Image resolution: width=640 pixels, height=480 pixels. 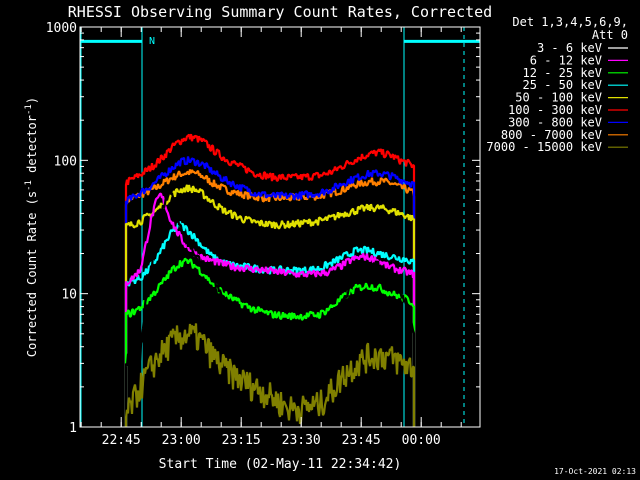 I want to click on legend-label: 3 - 6 keV, so click(x=569, y=48).